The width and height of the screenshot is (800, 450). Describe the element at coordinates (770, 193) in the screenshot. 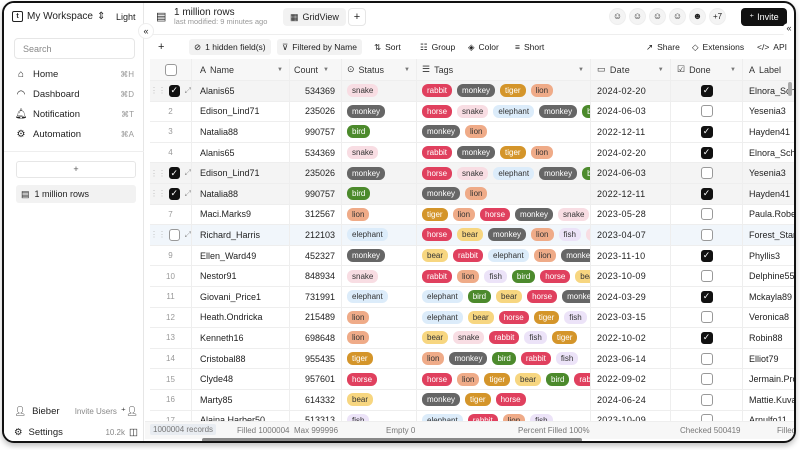

I see `label-cell: Hayden41` at that location.